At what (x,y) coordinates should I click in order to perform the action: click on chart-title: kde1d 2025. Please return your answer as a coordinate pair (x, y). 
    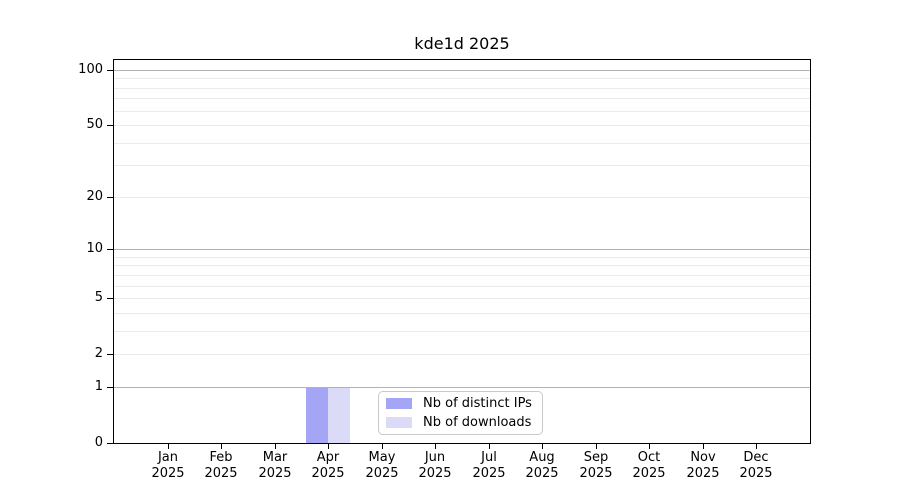
    Looking at the image, I should click on (462, 43).